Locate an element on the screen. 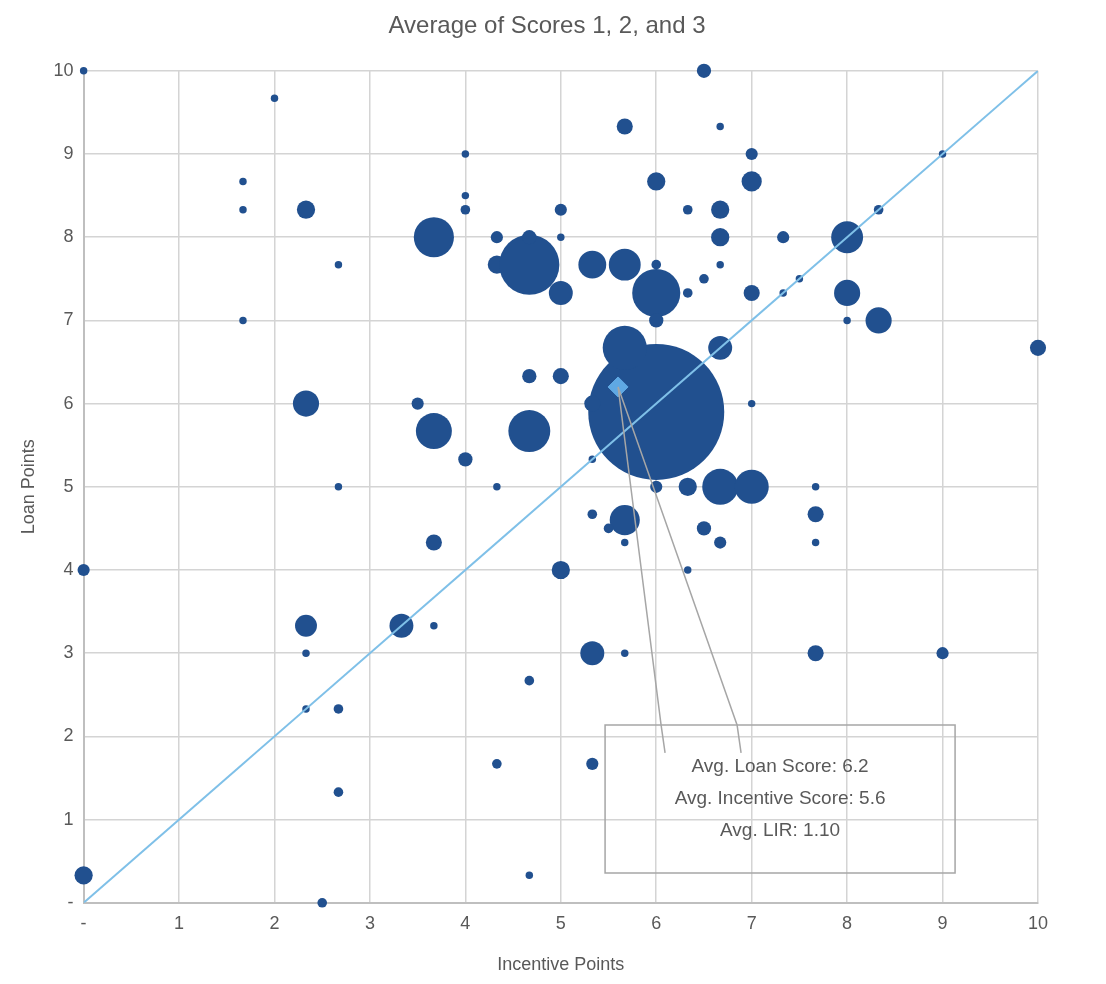 This screenshot has height=984, width=1106. annotation: Avg. Loan Score: 6.2 Avg. Incentive Score: 5.6 Avg. LIR: 1.10 is located at coordinates (780, 798).